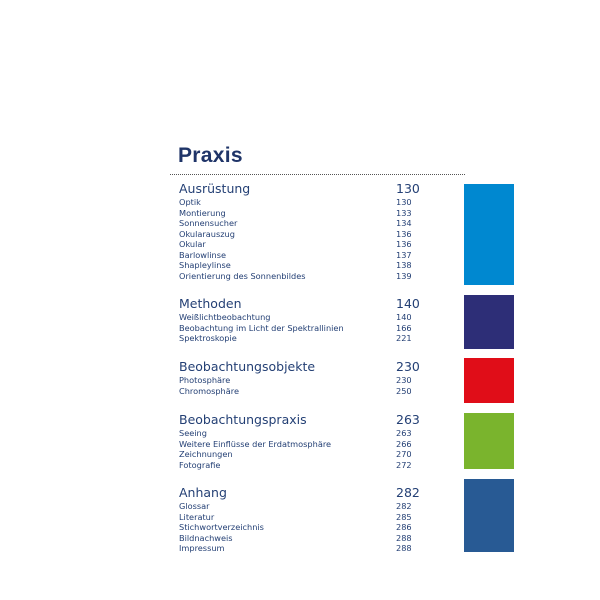 The width and height of the screenshot is (600, 600). What do you see at coordinates (299, 465) in the screenshot?
I see `toc-entry: Fotografie 272` at bounding box center [299, 465].